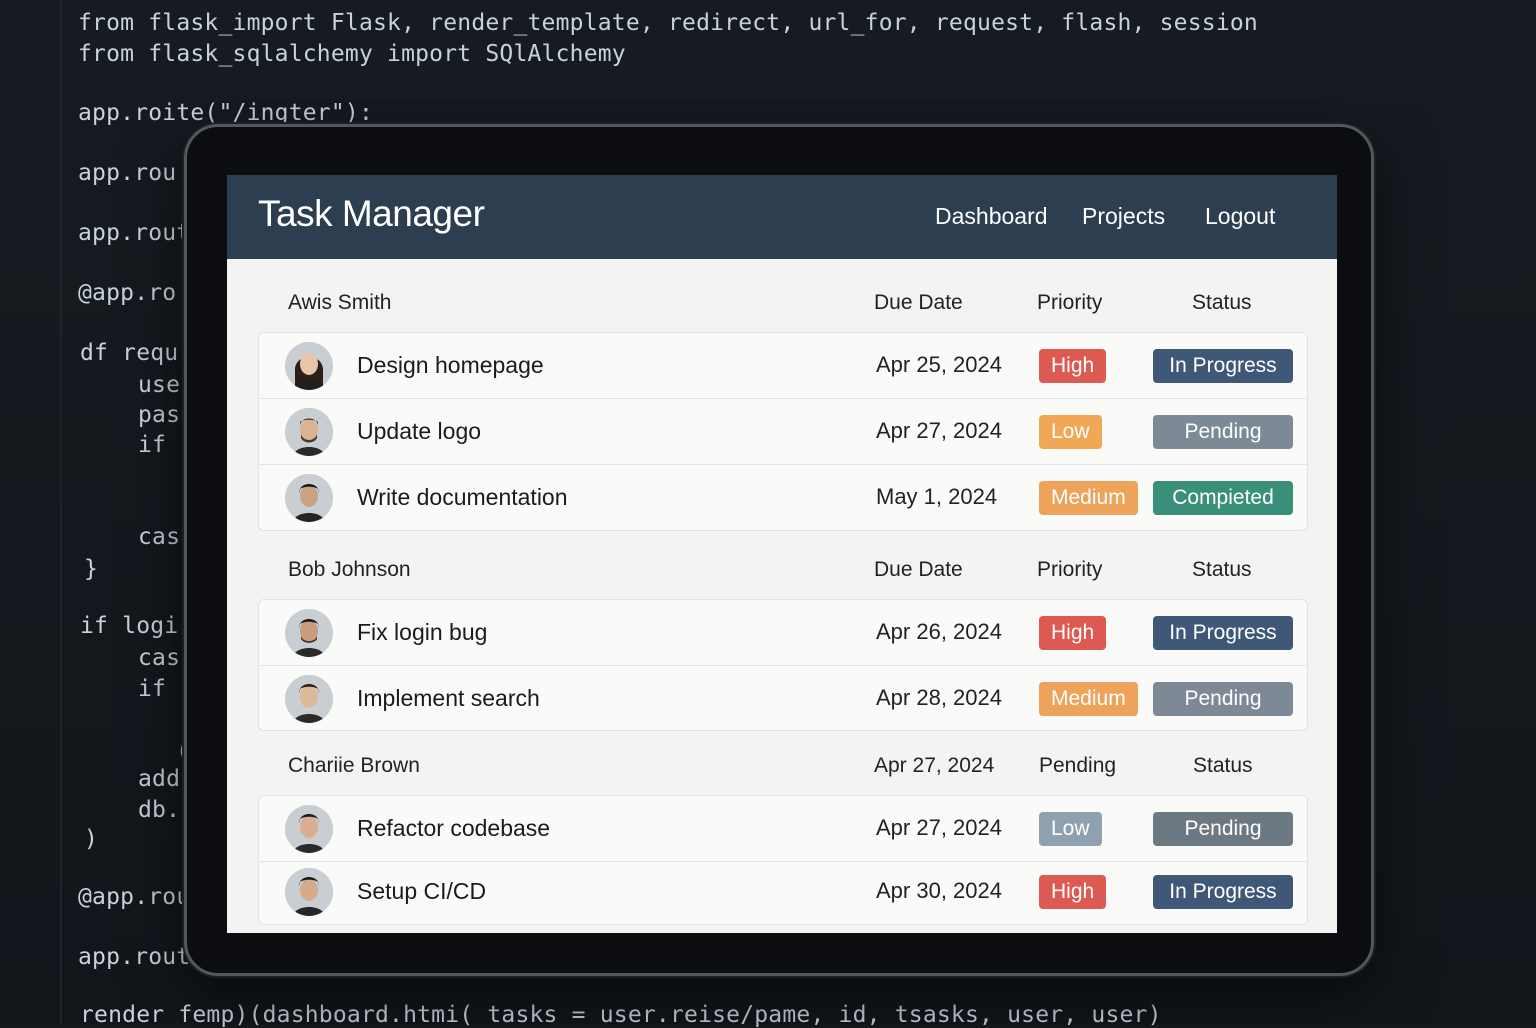  I want to click on task-due-date: Apr 30, 2024, so click(939, 890).